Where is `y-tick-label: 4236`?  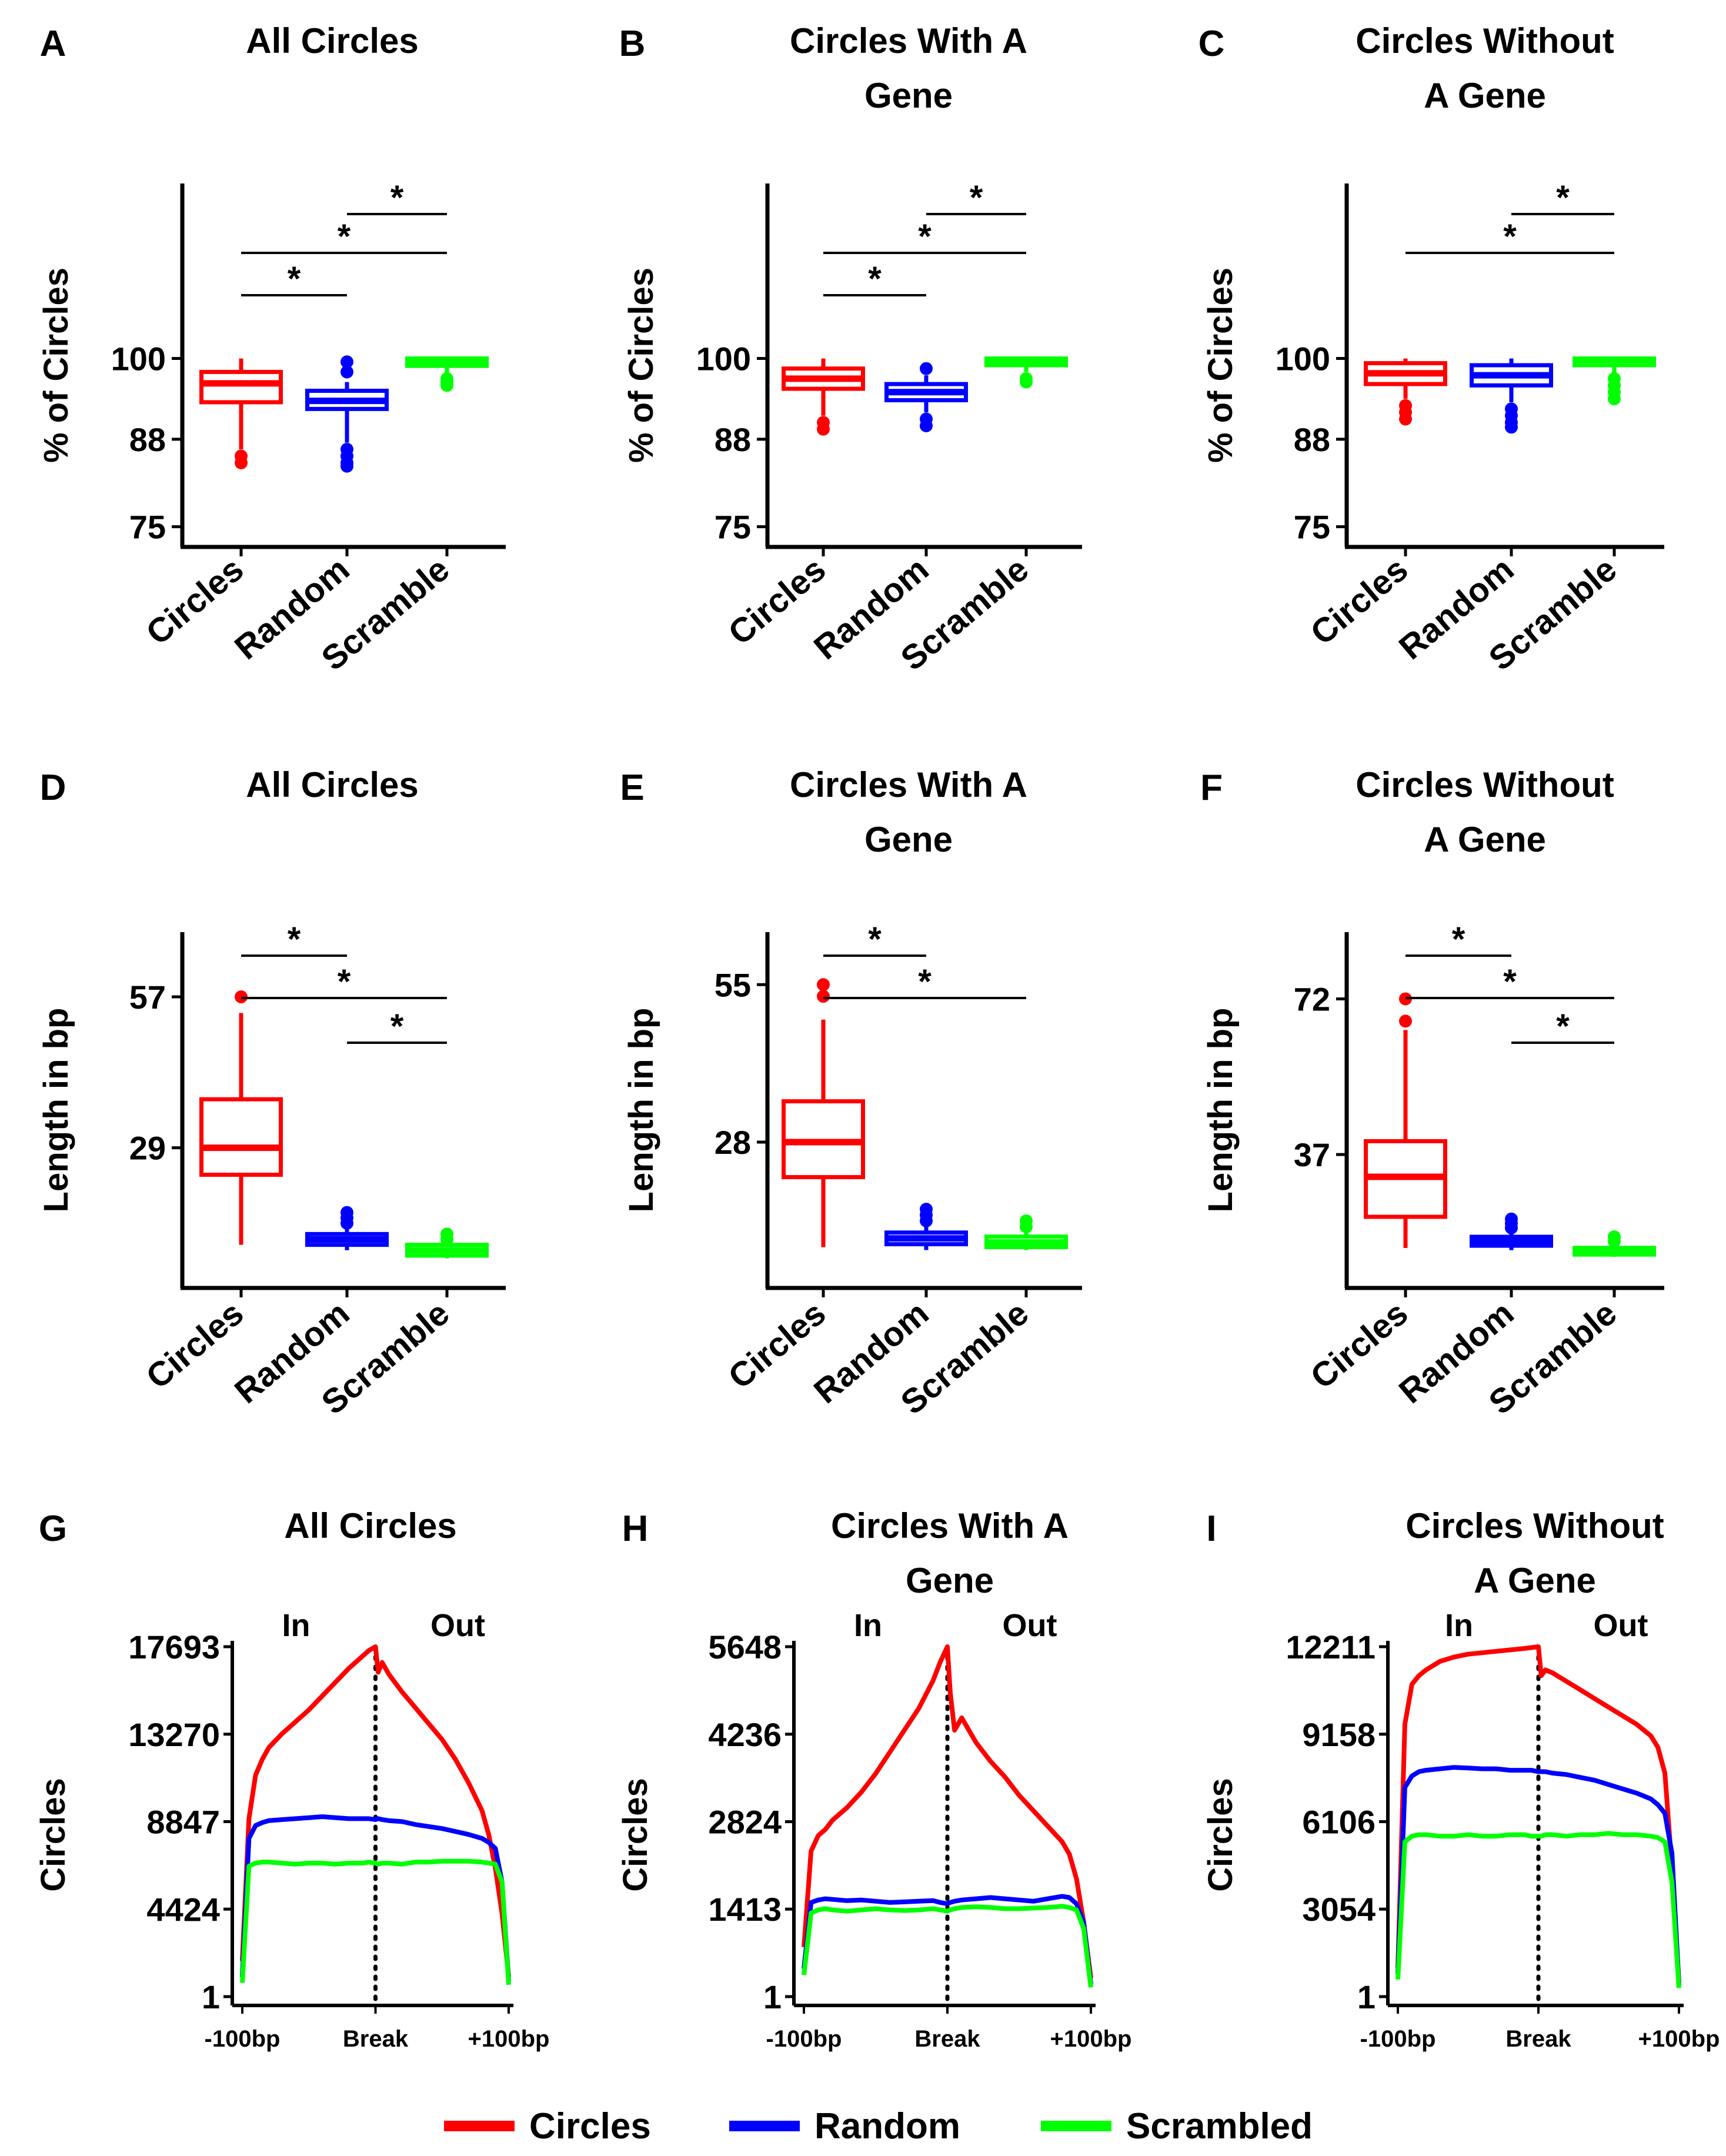
y-tick-label: 4236 is located at coordinates (745, 1735).